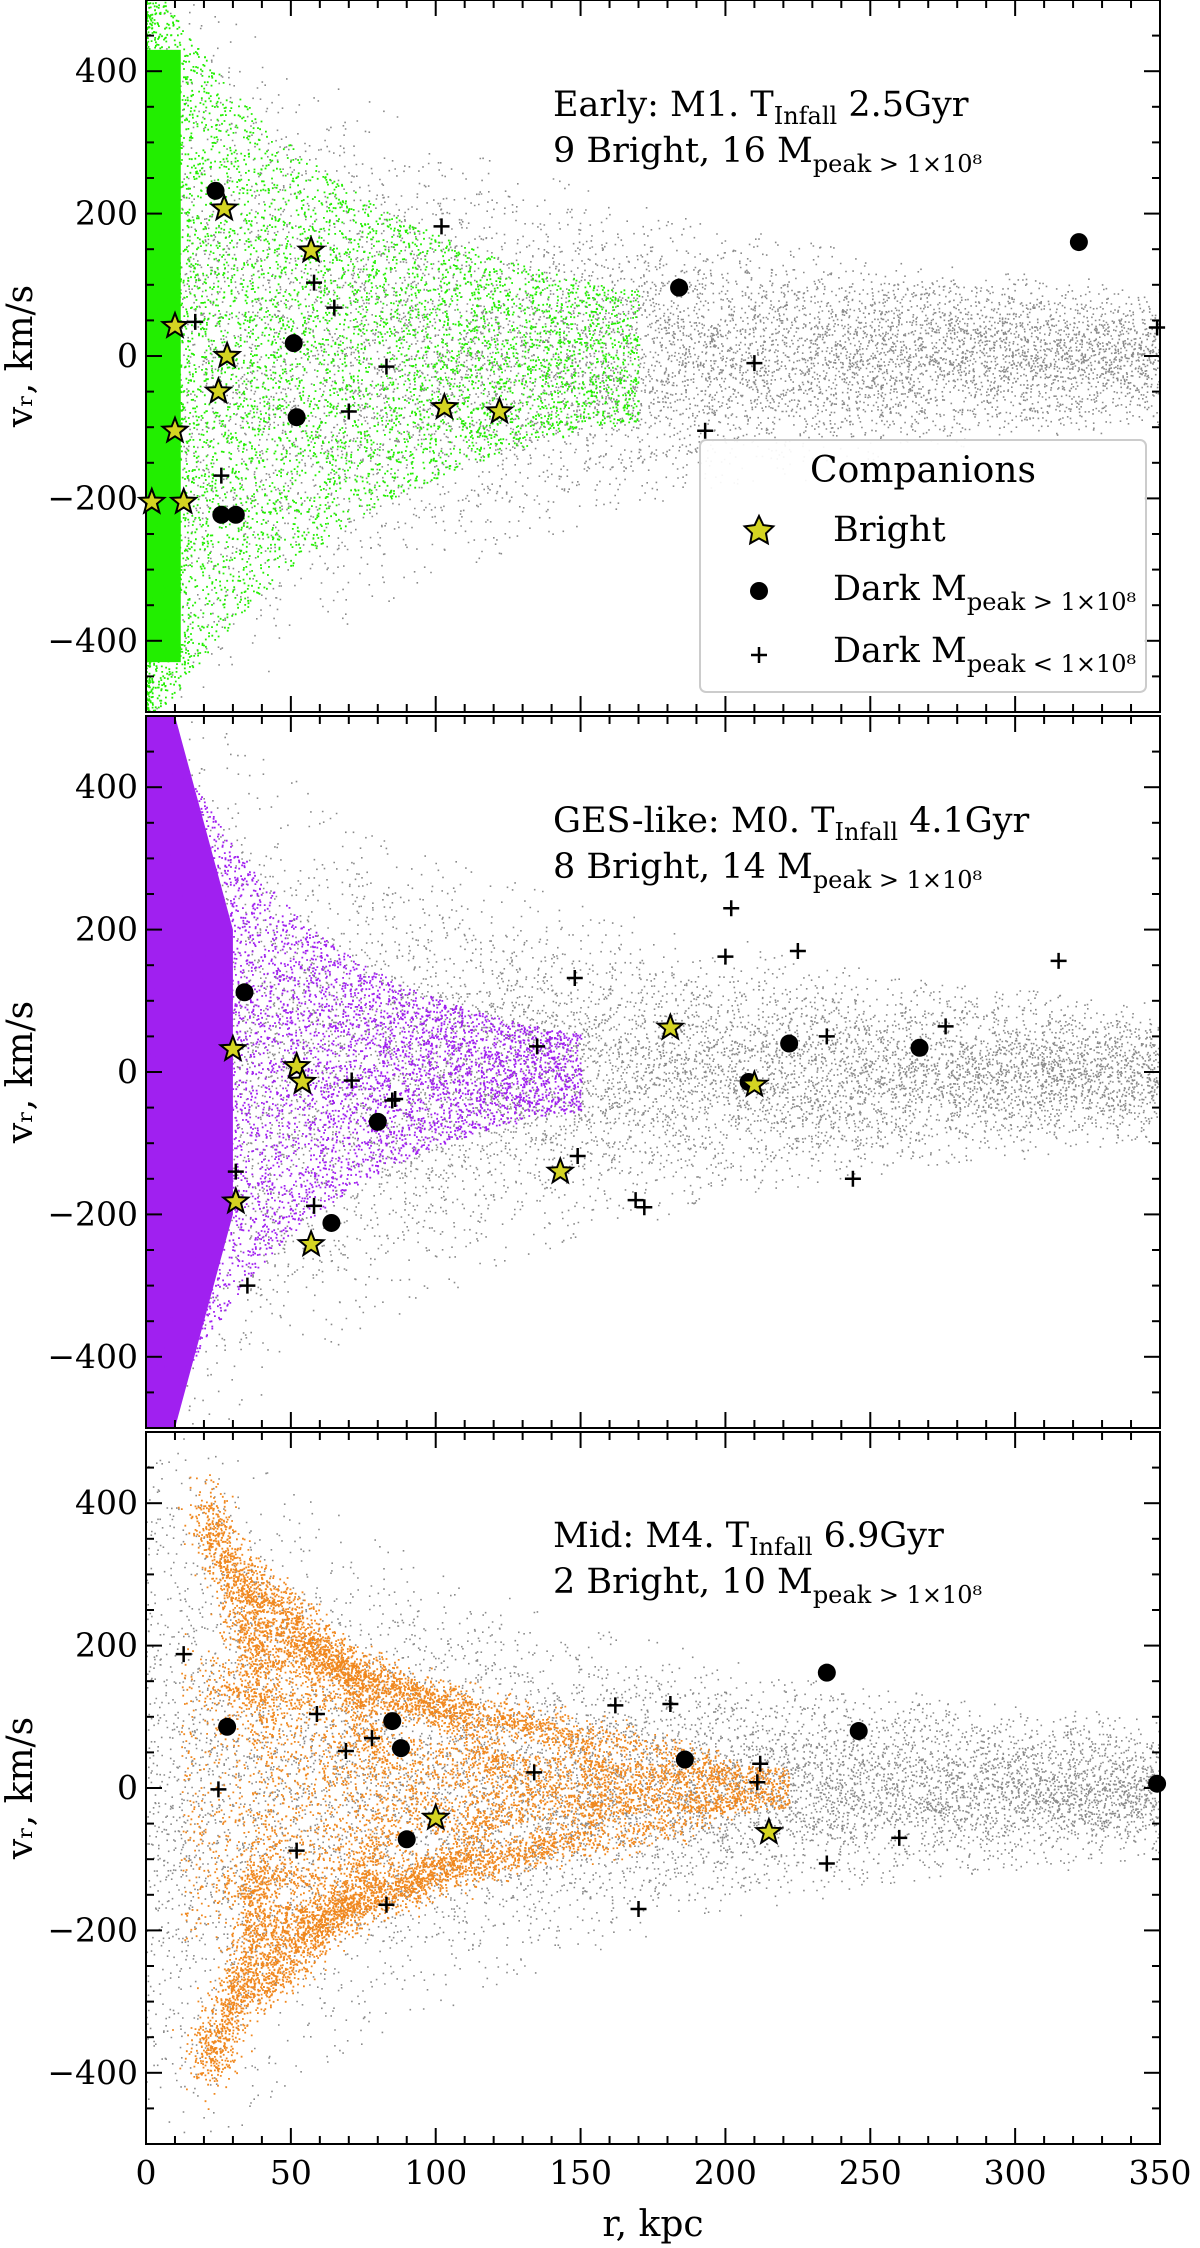  Describe the element at coordinates (20, 356) in the screenshot. I see `panel-early-ylabel: vᵣ, km/s` at that location.